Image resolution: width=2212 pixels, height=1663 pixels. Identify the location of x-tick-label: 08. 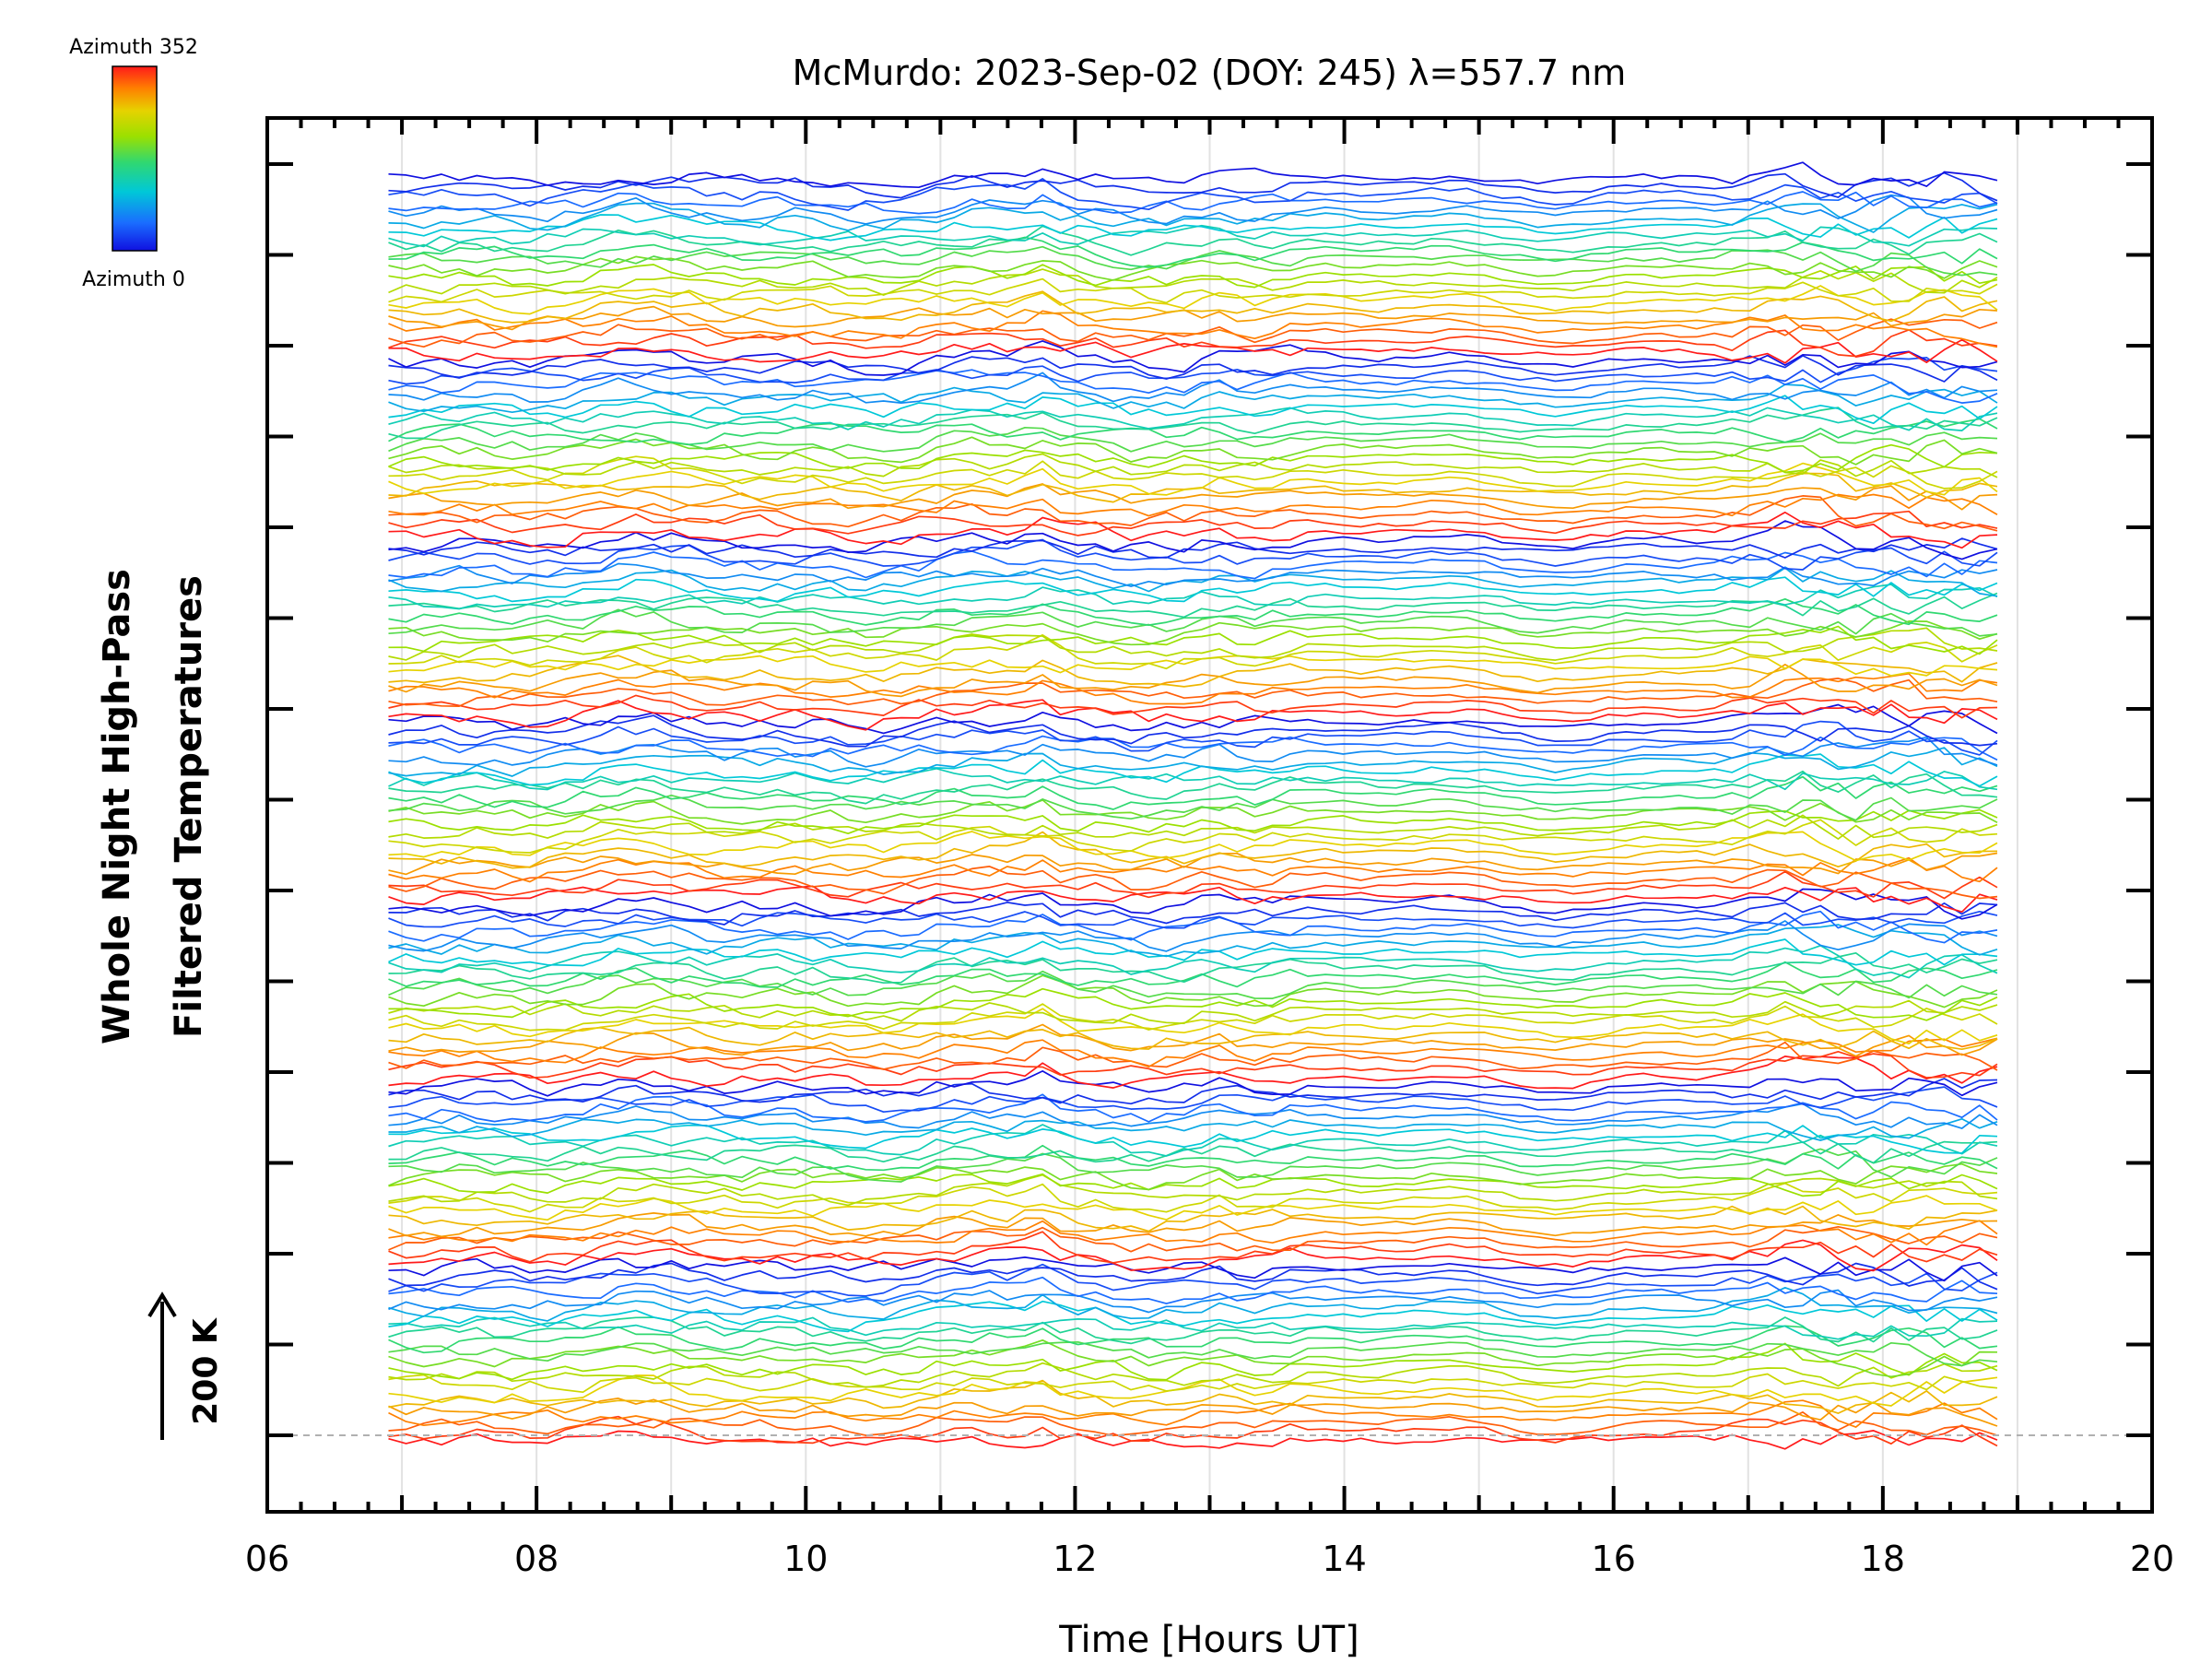
(536, 1559).